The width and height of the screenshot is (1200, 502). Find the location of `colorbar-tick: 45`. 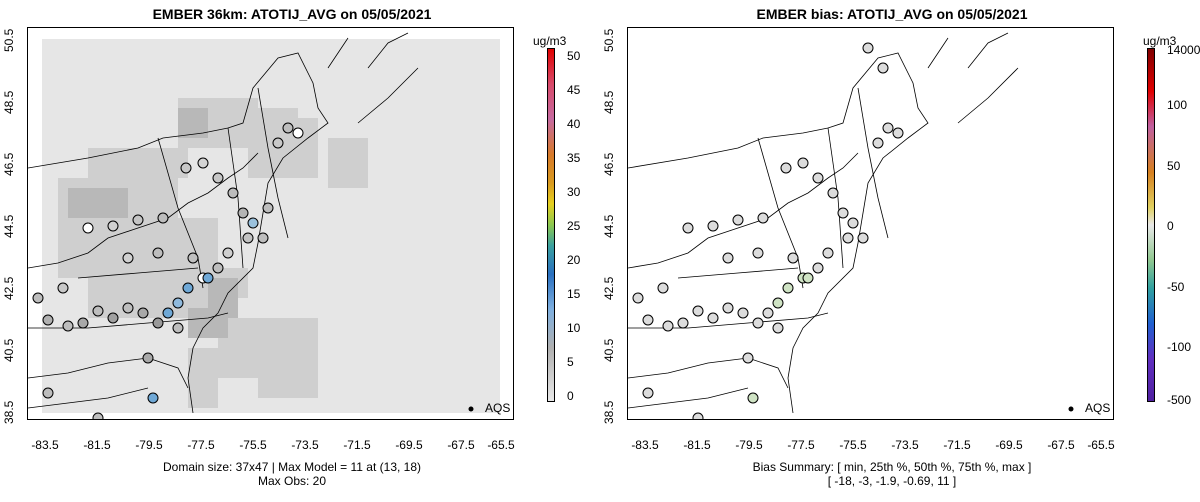

colorbar-tick: 45 is located at coordinates (574, 90).